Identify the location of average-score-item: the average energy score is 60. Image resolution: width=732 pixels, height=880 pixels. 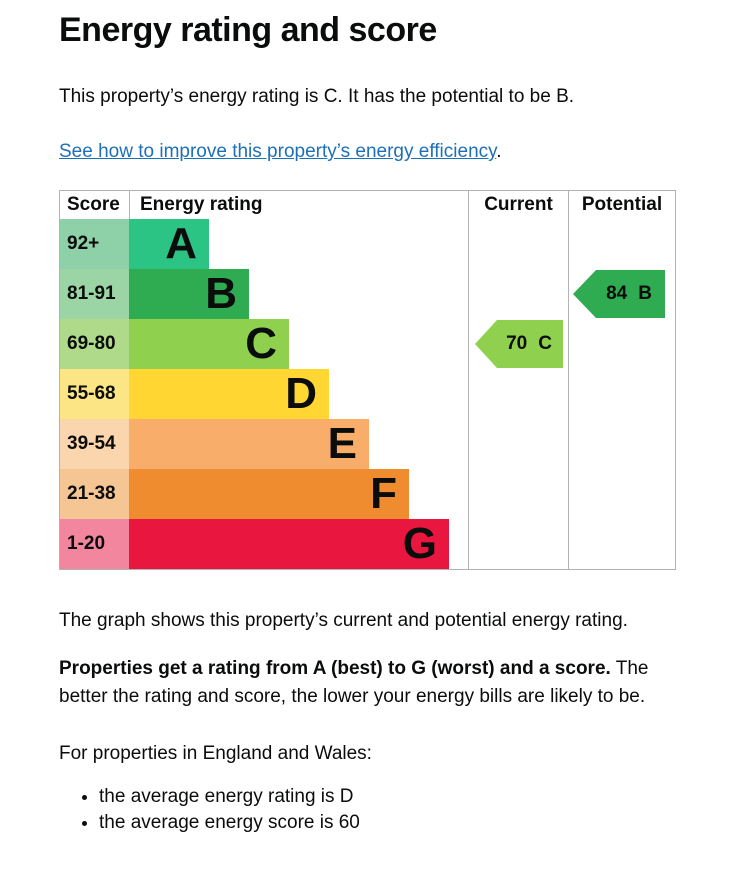
(389, 823).